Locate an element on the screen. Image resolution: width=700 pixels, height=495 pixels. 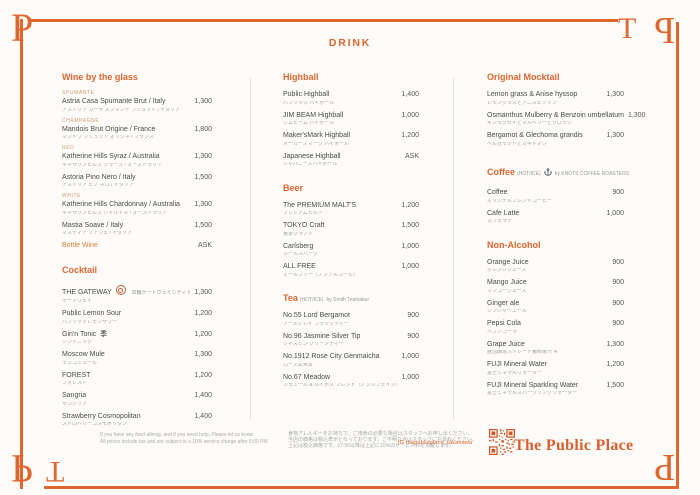
item-name: Mango Juice is located at coordinates (507, 282).